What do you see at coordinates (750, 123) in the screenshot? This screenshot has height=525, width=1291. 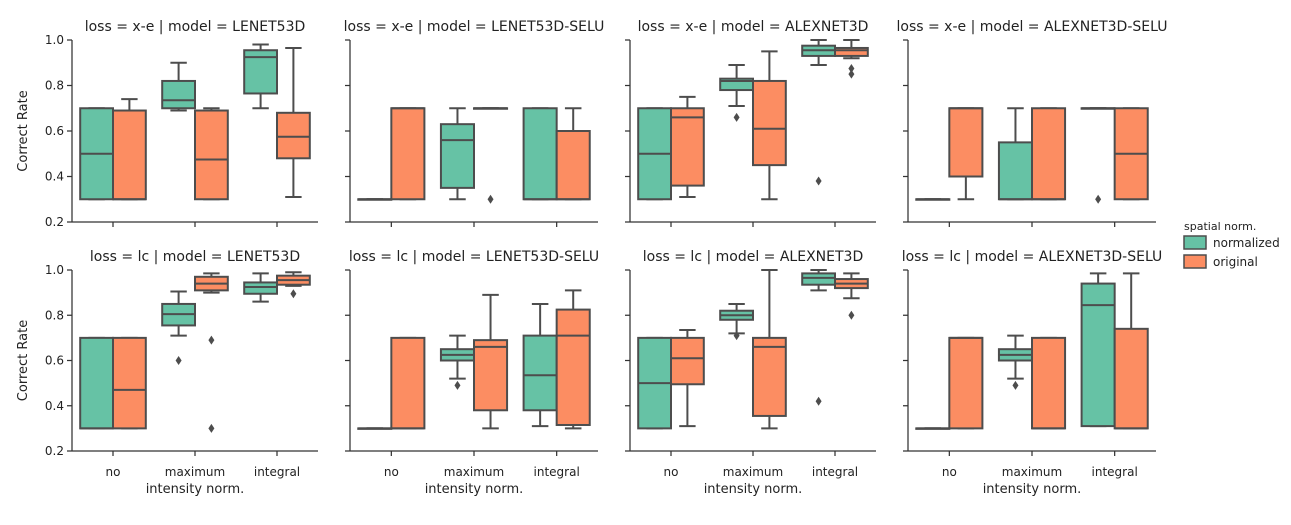 I see `panel-3: loss = x-e | model = ALEXNET3D` at bounding box center [750, 123].